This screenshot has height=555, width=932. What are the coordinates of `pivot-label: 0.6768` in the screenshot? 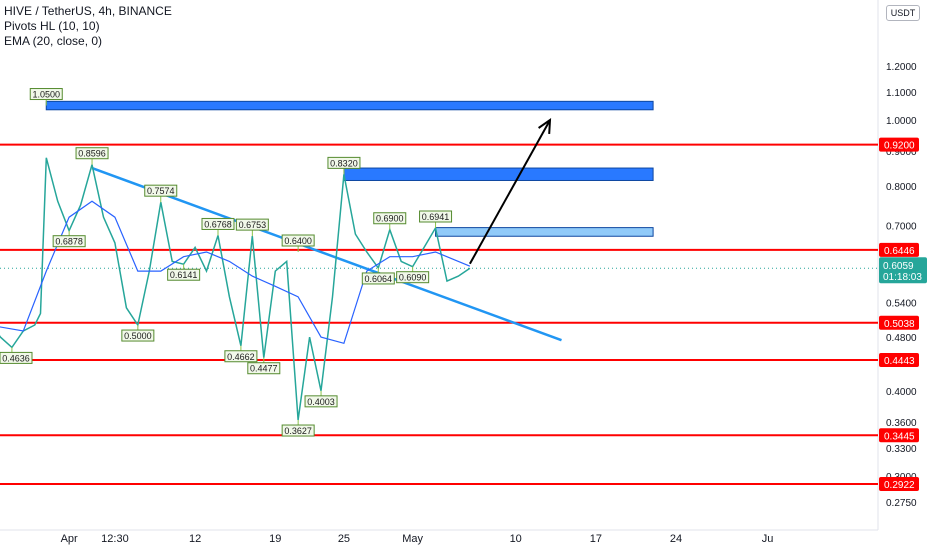 It's located at (218, 224).